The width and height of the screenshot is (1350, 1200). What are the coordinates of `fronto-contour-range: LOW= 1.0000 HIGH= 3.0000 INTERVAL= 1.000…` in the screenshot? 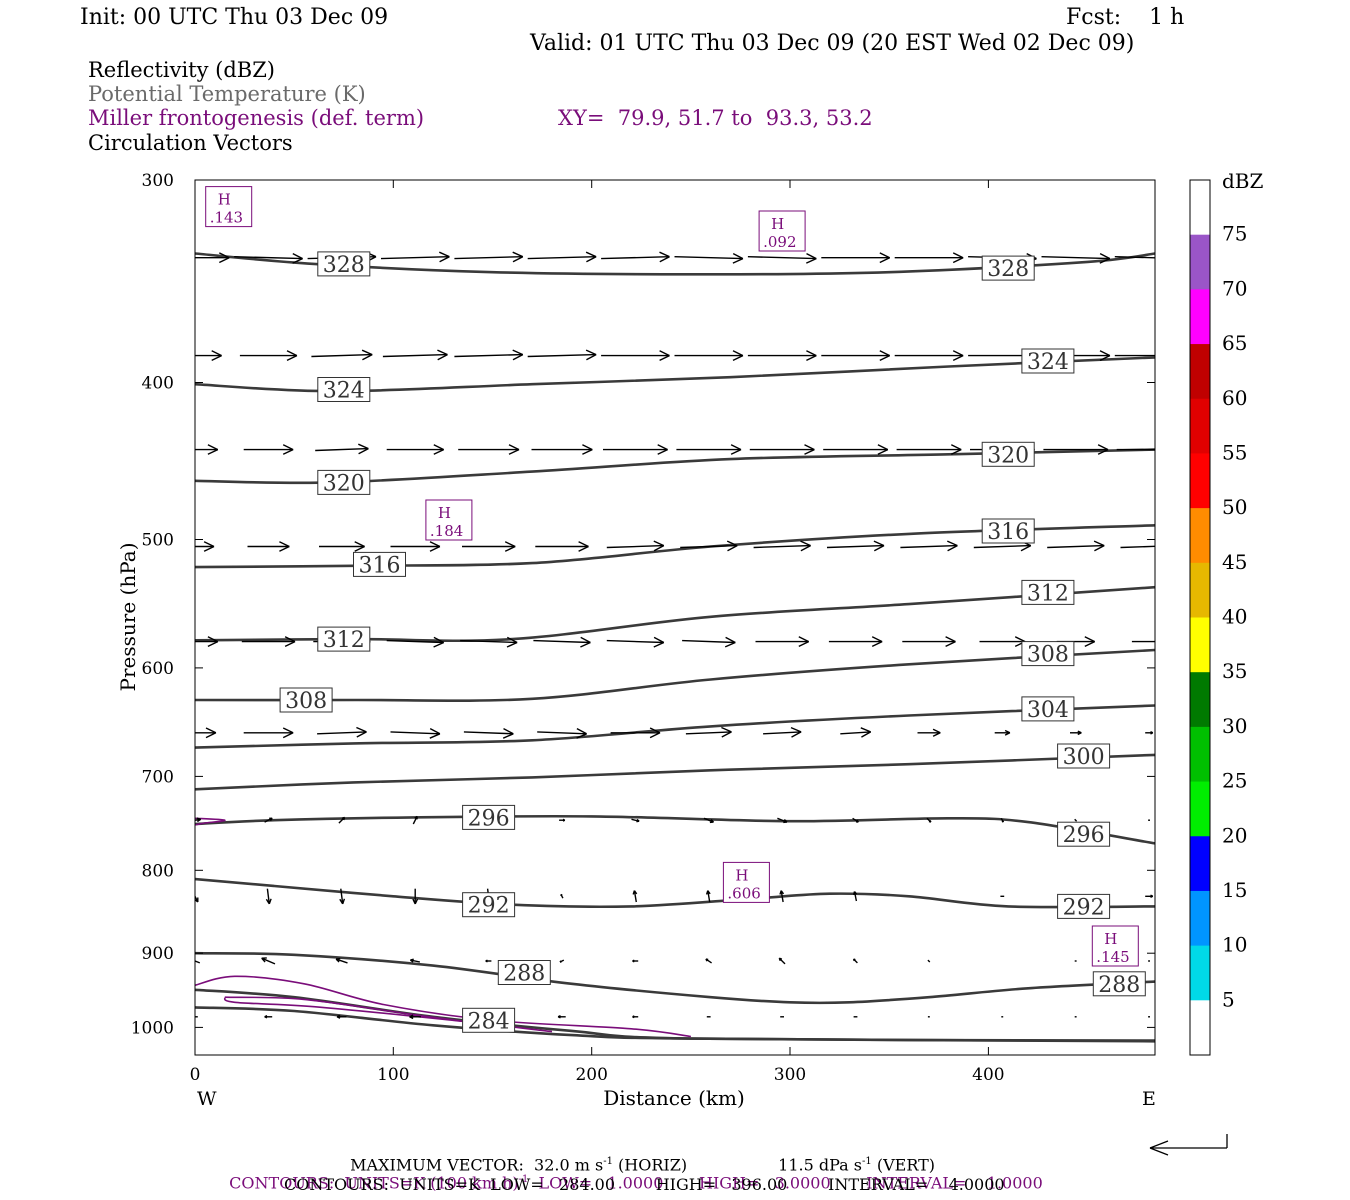 It's located at (785, 1183).